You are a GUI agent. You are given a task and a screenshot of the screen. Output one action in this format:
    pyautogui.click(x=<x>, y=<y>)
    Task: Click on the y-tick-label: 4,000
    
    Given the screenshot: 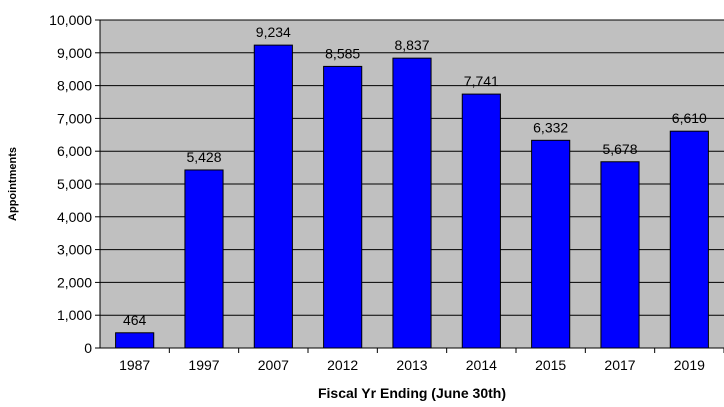 What is the action you would take?
    pyautogui.click(x=74, y=217)
    